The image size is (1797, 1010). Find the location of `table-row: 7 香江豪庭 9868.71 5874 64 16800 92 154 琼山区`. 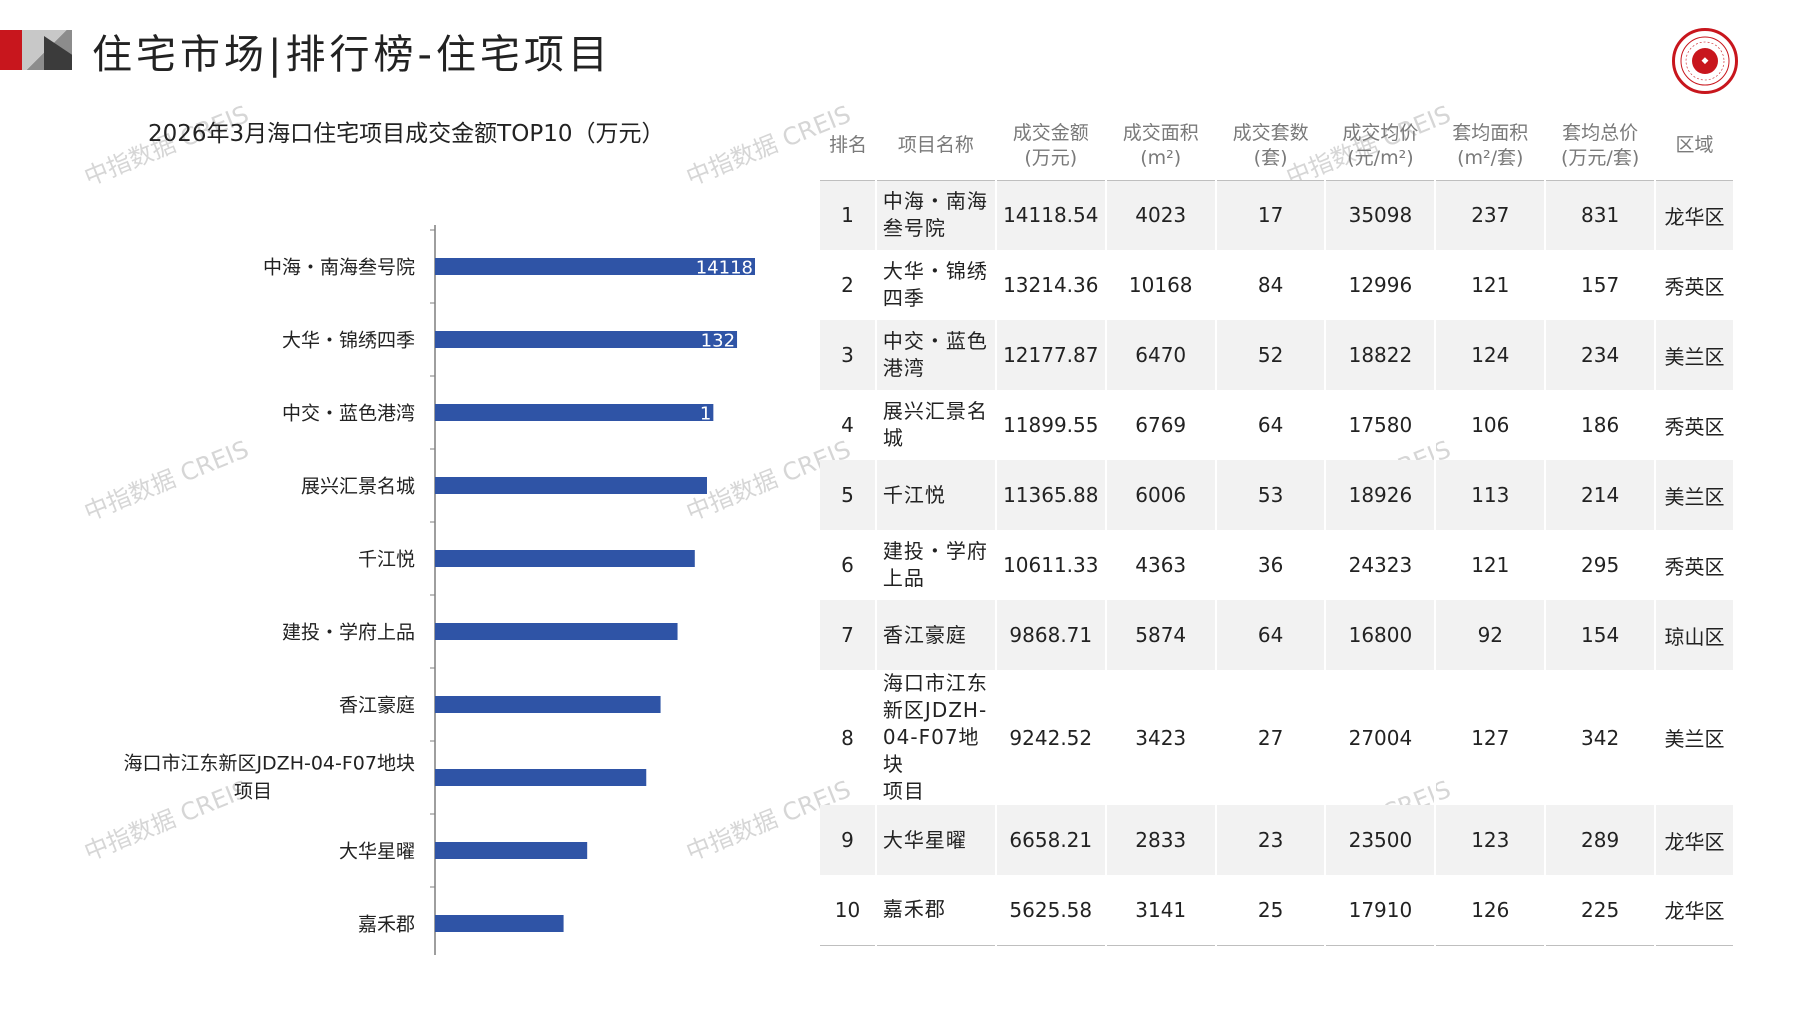

table-row: 7 香江豪庭 9868.71 5874 64 16800 92 154 琼山区 is located at coordinates (1277, 635).